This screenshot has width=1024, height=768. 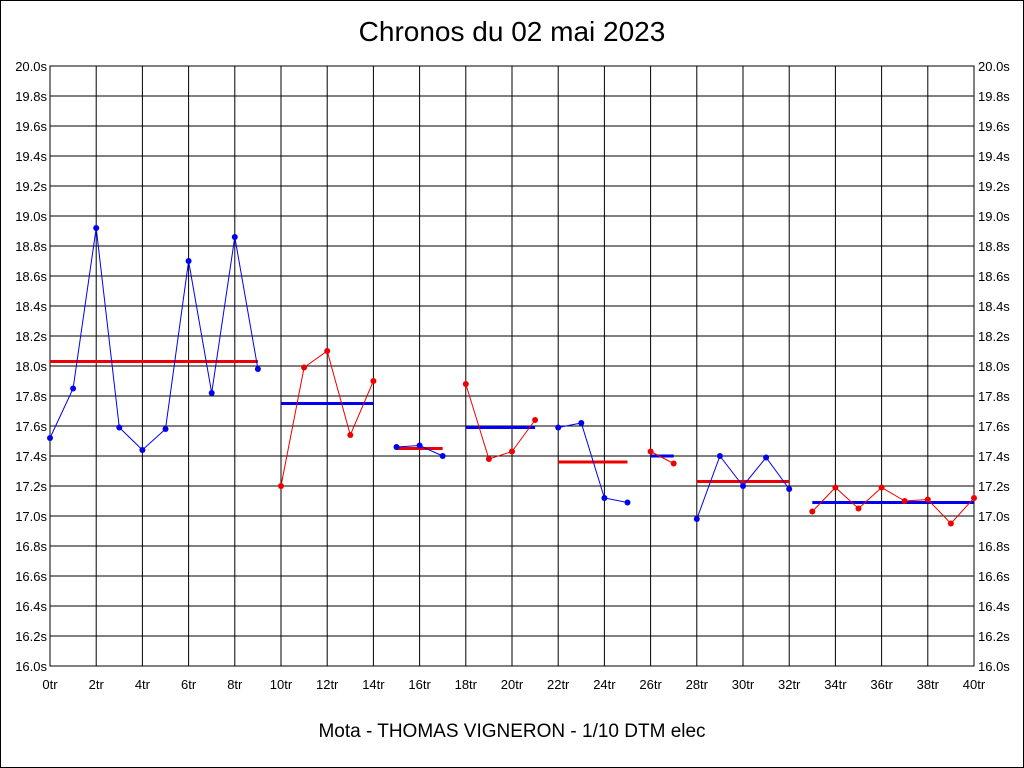 What do you see at coordinates (994, 426) in the screenshot?
I see `y-tick-label-right: 17.6s` at bounding box center [994, 426].